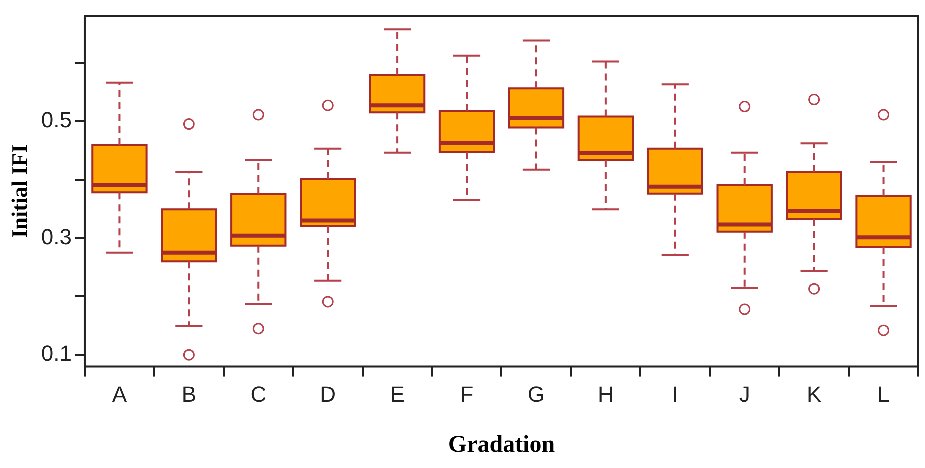  I want to click on x-tick-label: H, so click(606, 395).